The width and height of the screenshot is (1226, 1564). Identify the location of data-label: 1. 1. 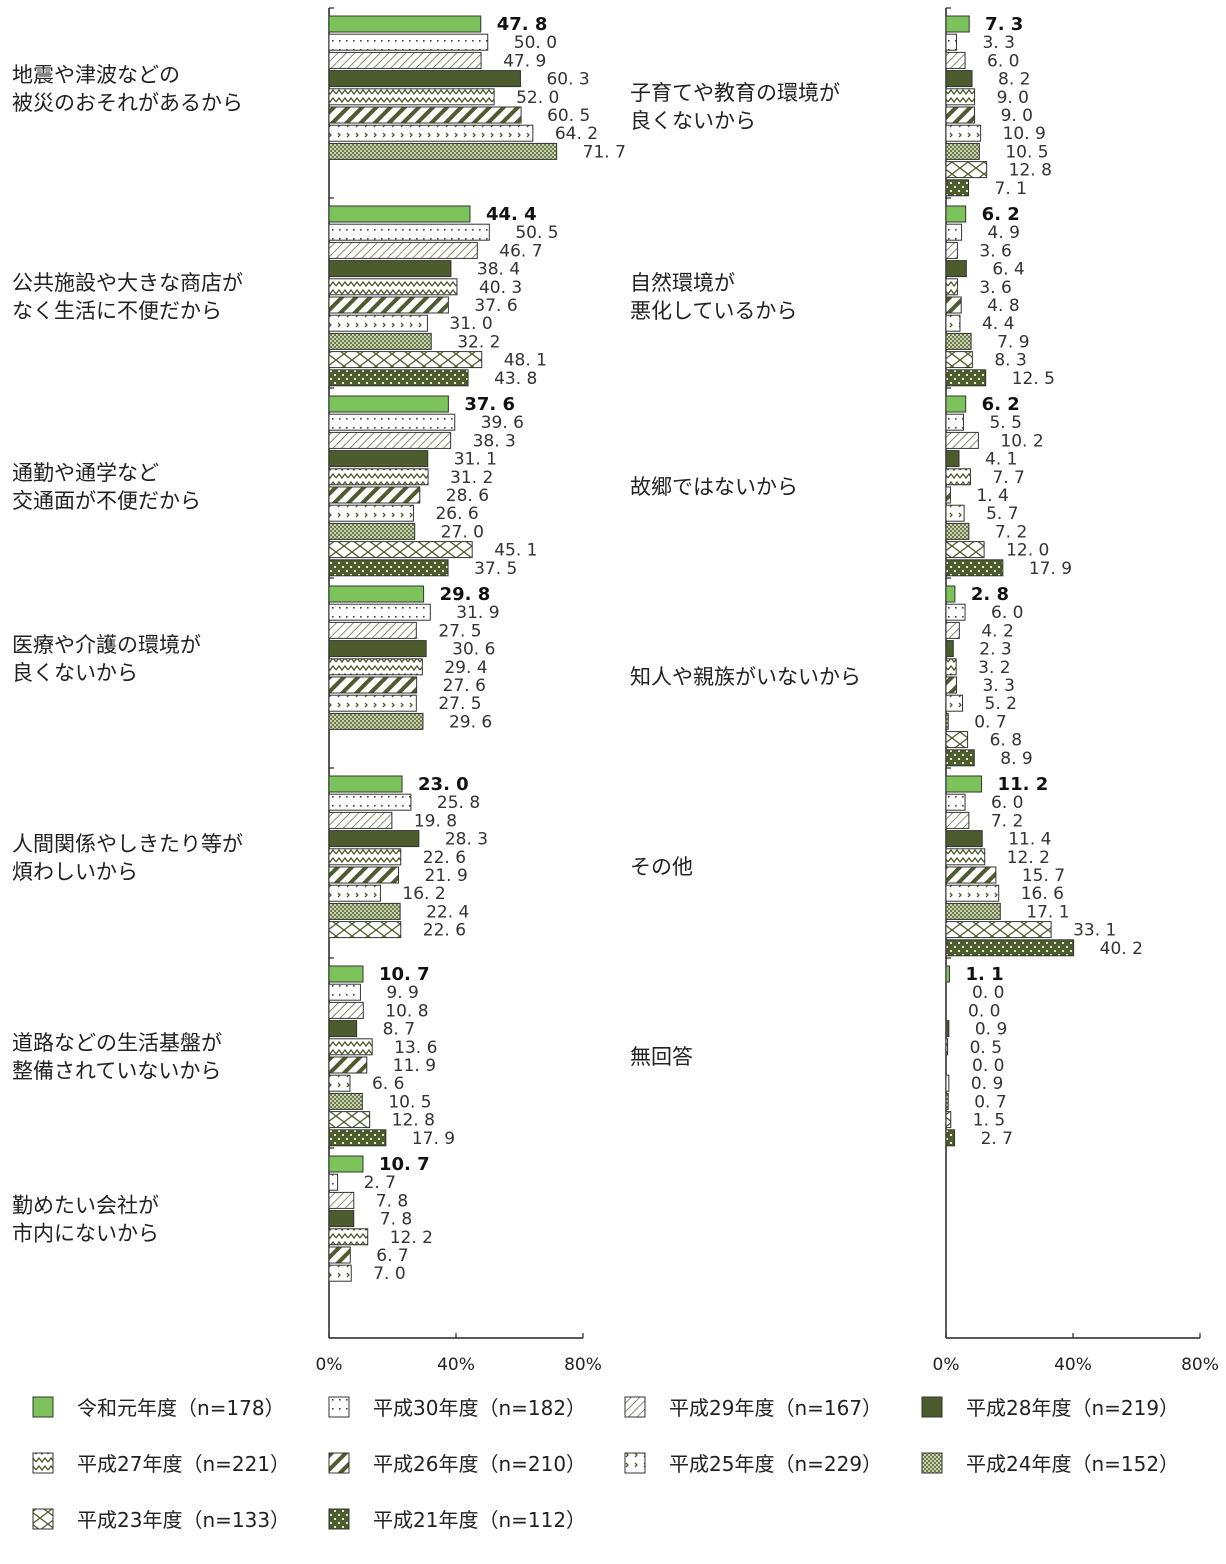
(984, 974).